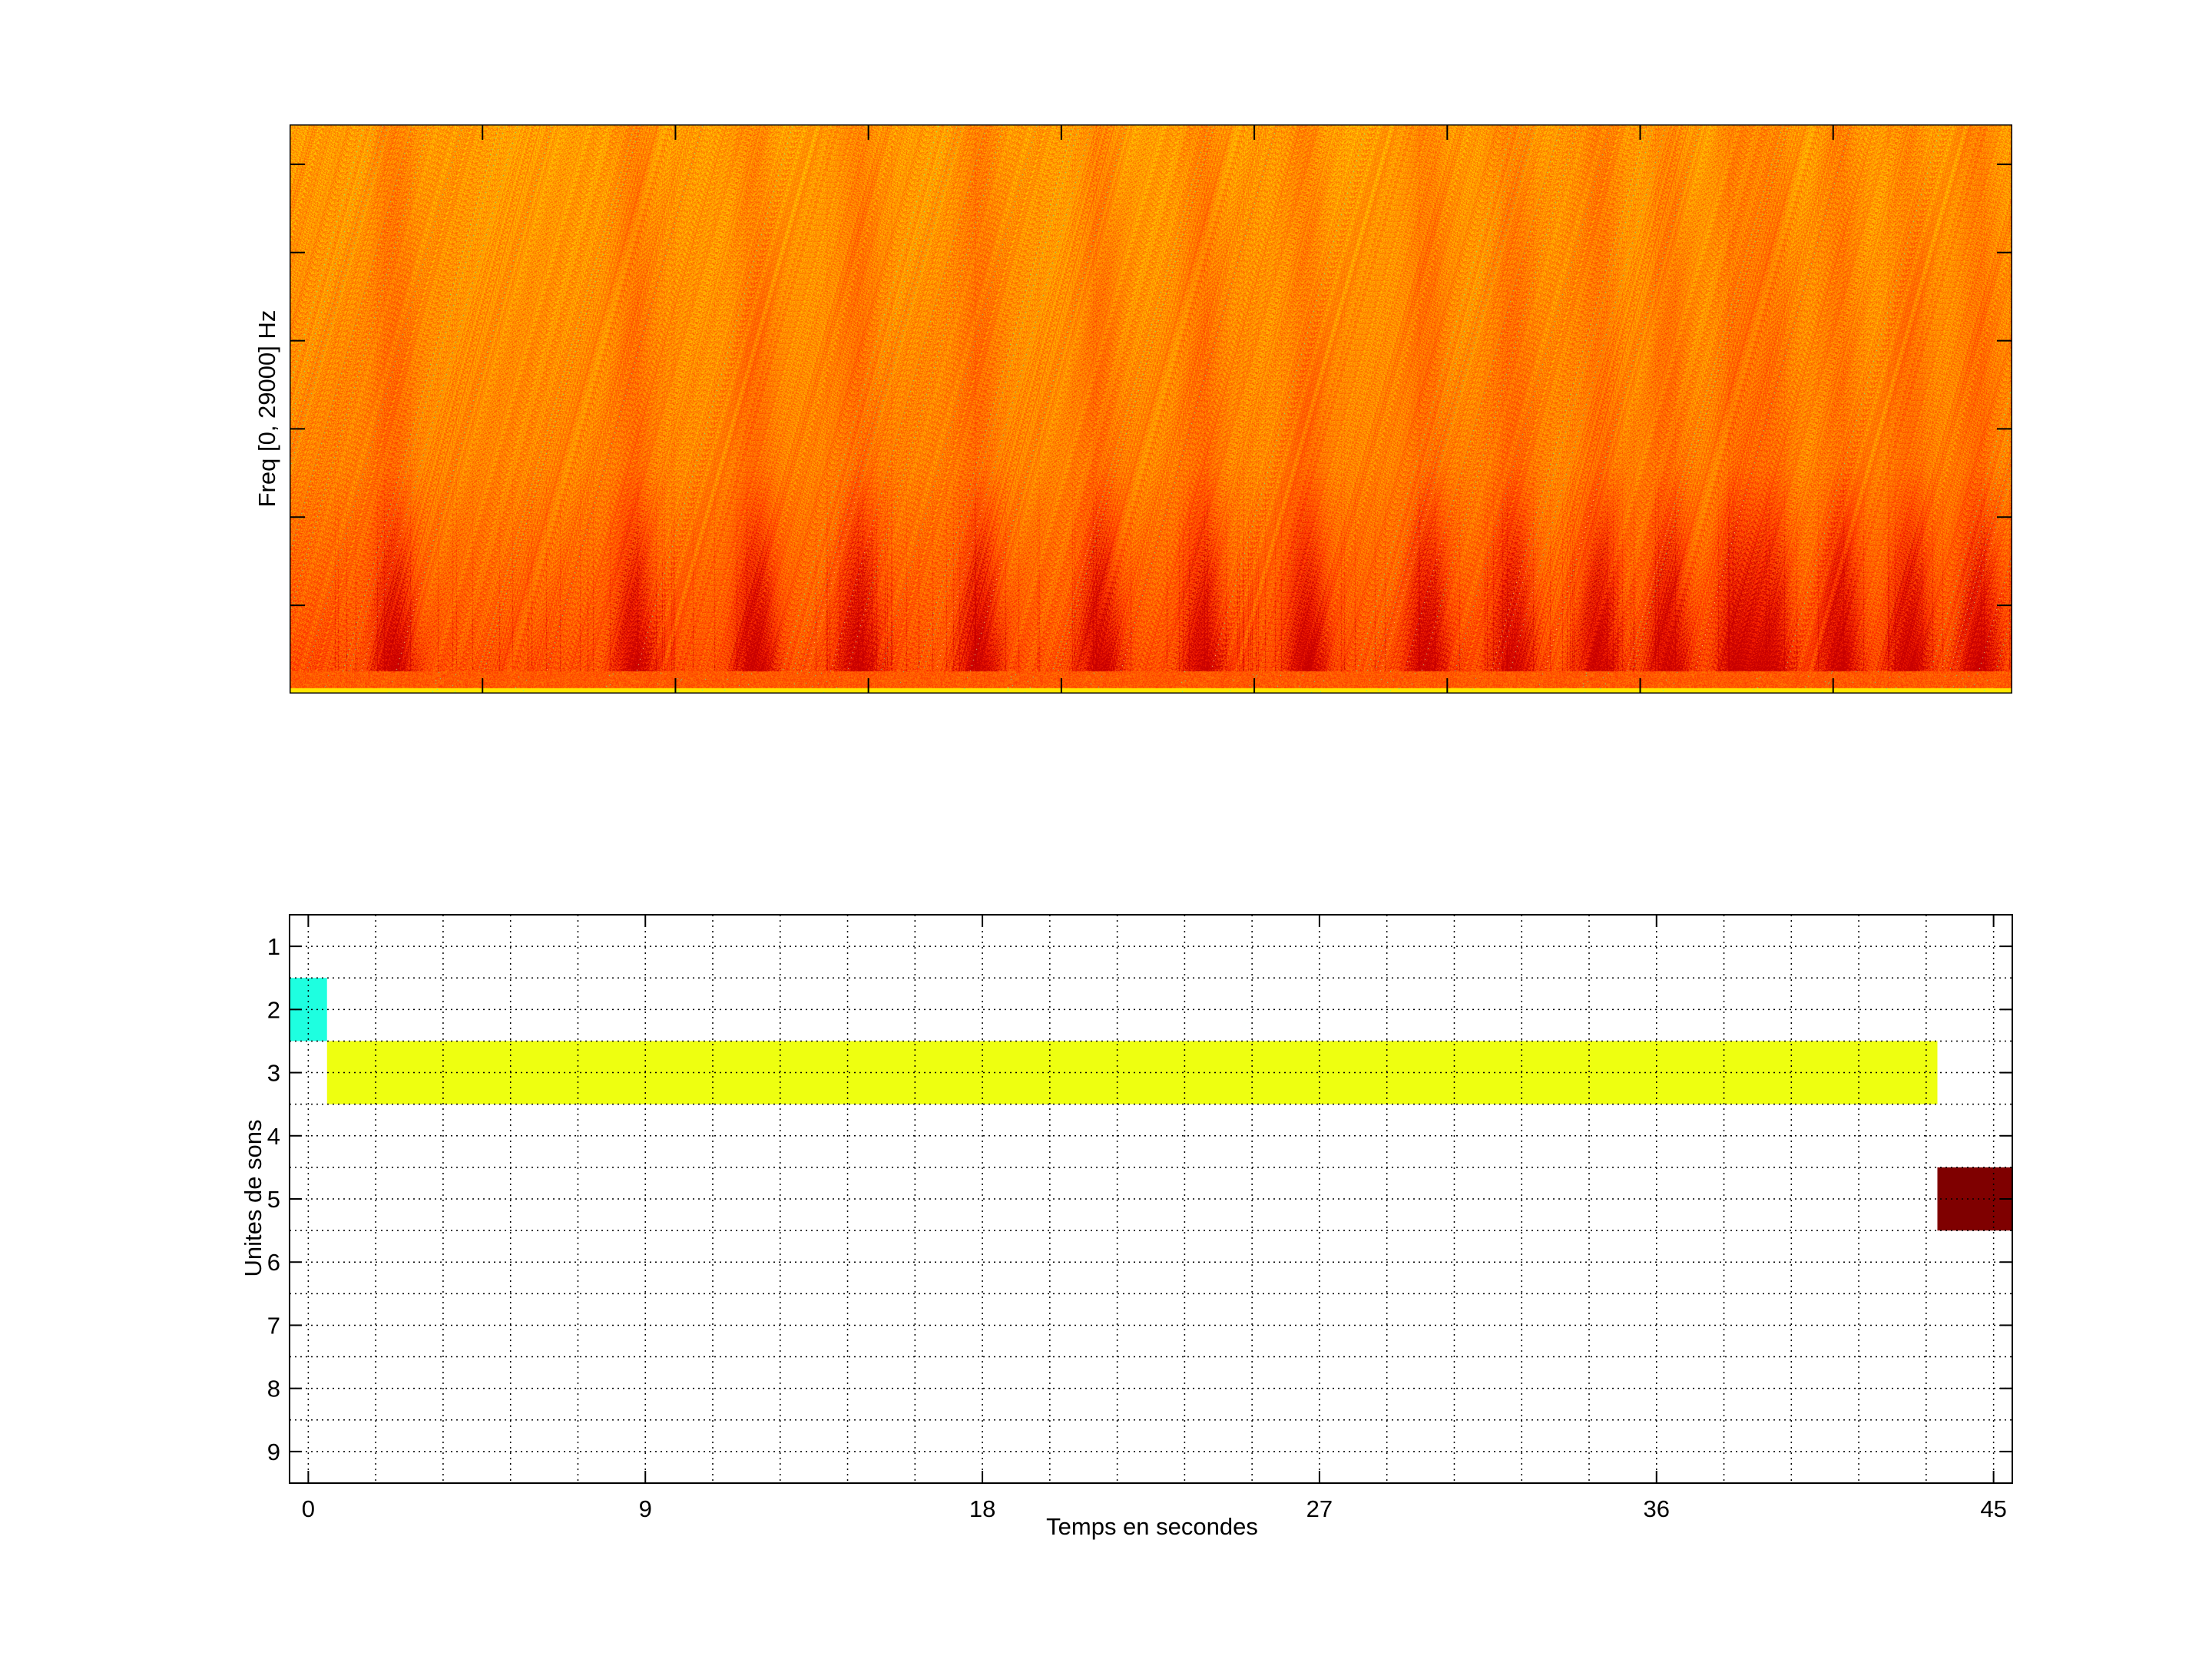 The image size is (2212, 1659). What do you see at coordinates (982, 1509) in the screenshot?
I see `x-tick-label: 18` at bounding box center [982, 1509].